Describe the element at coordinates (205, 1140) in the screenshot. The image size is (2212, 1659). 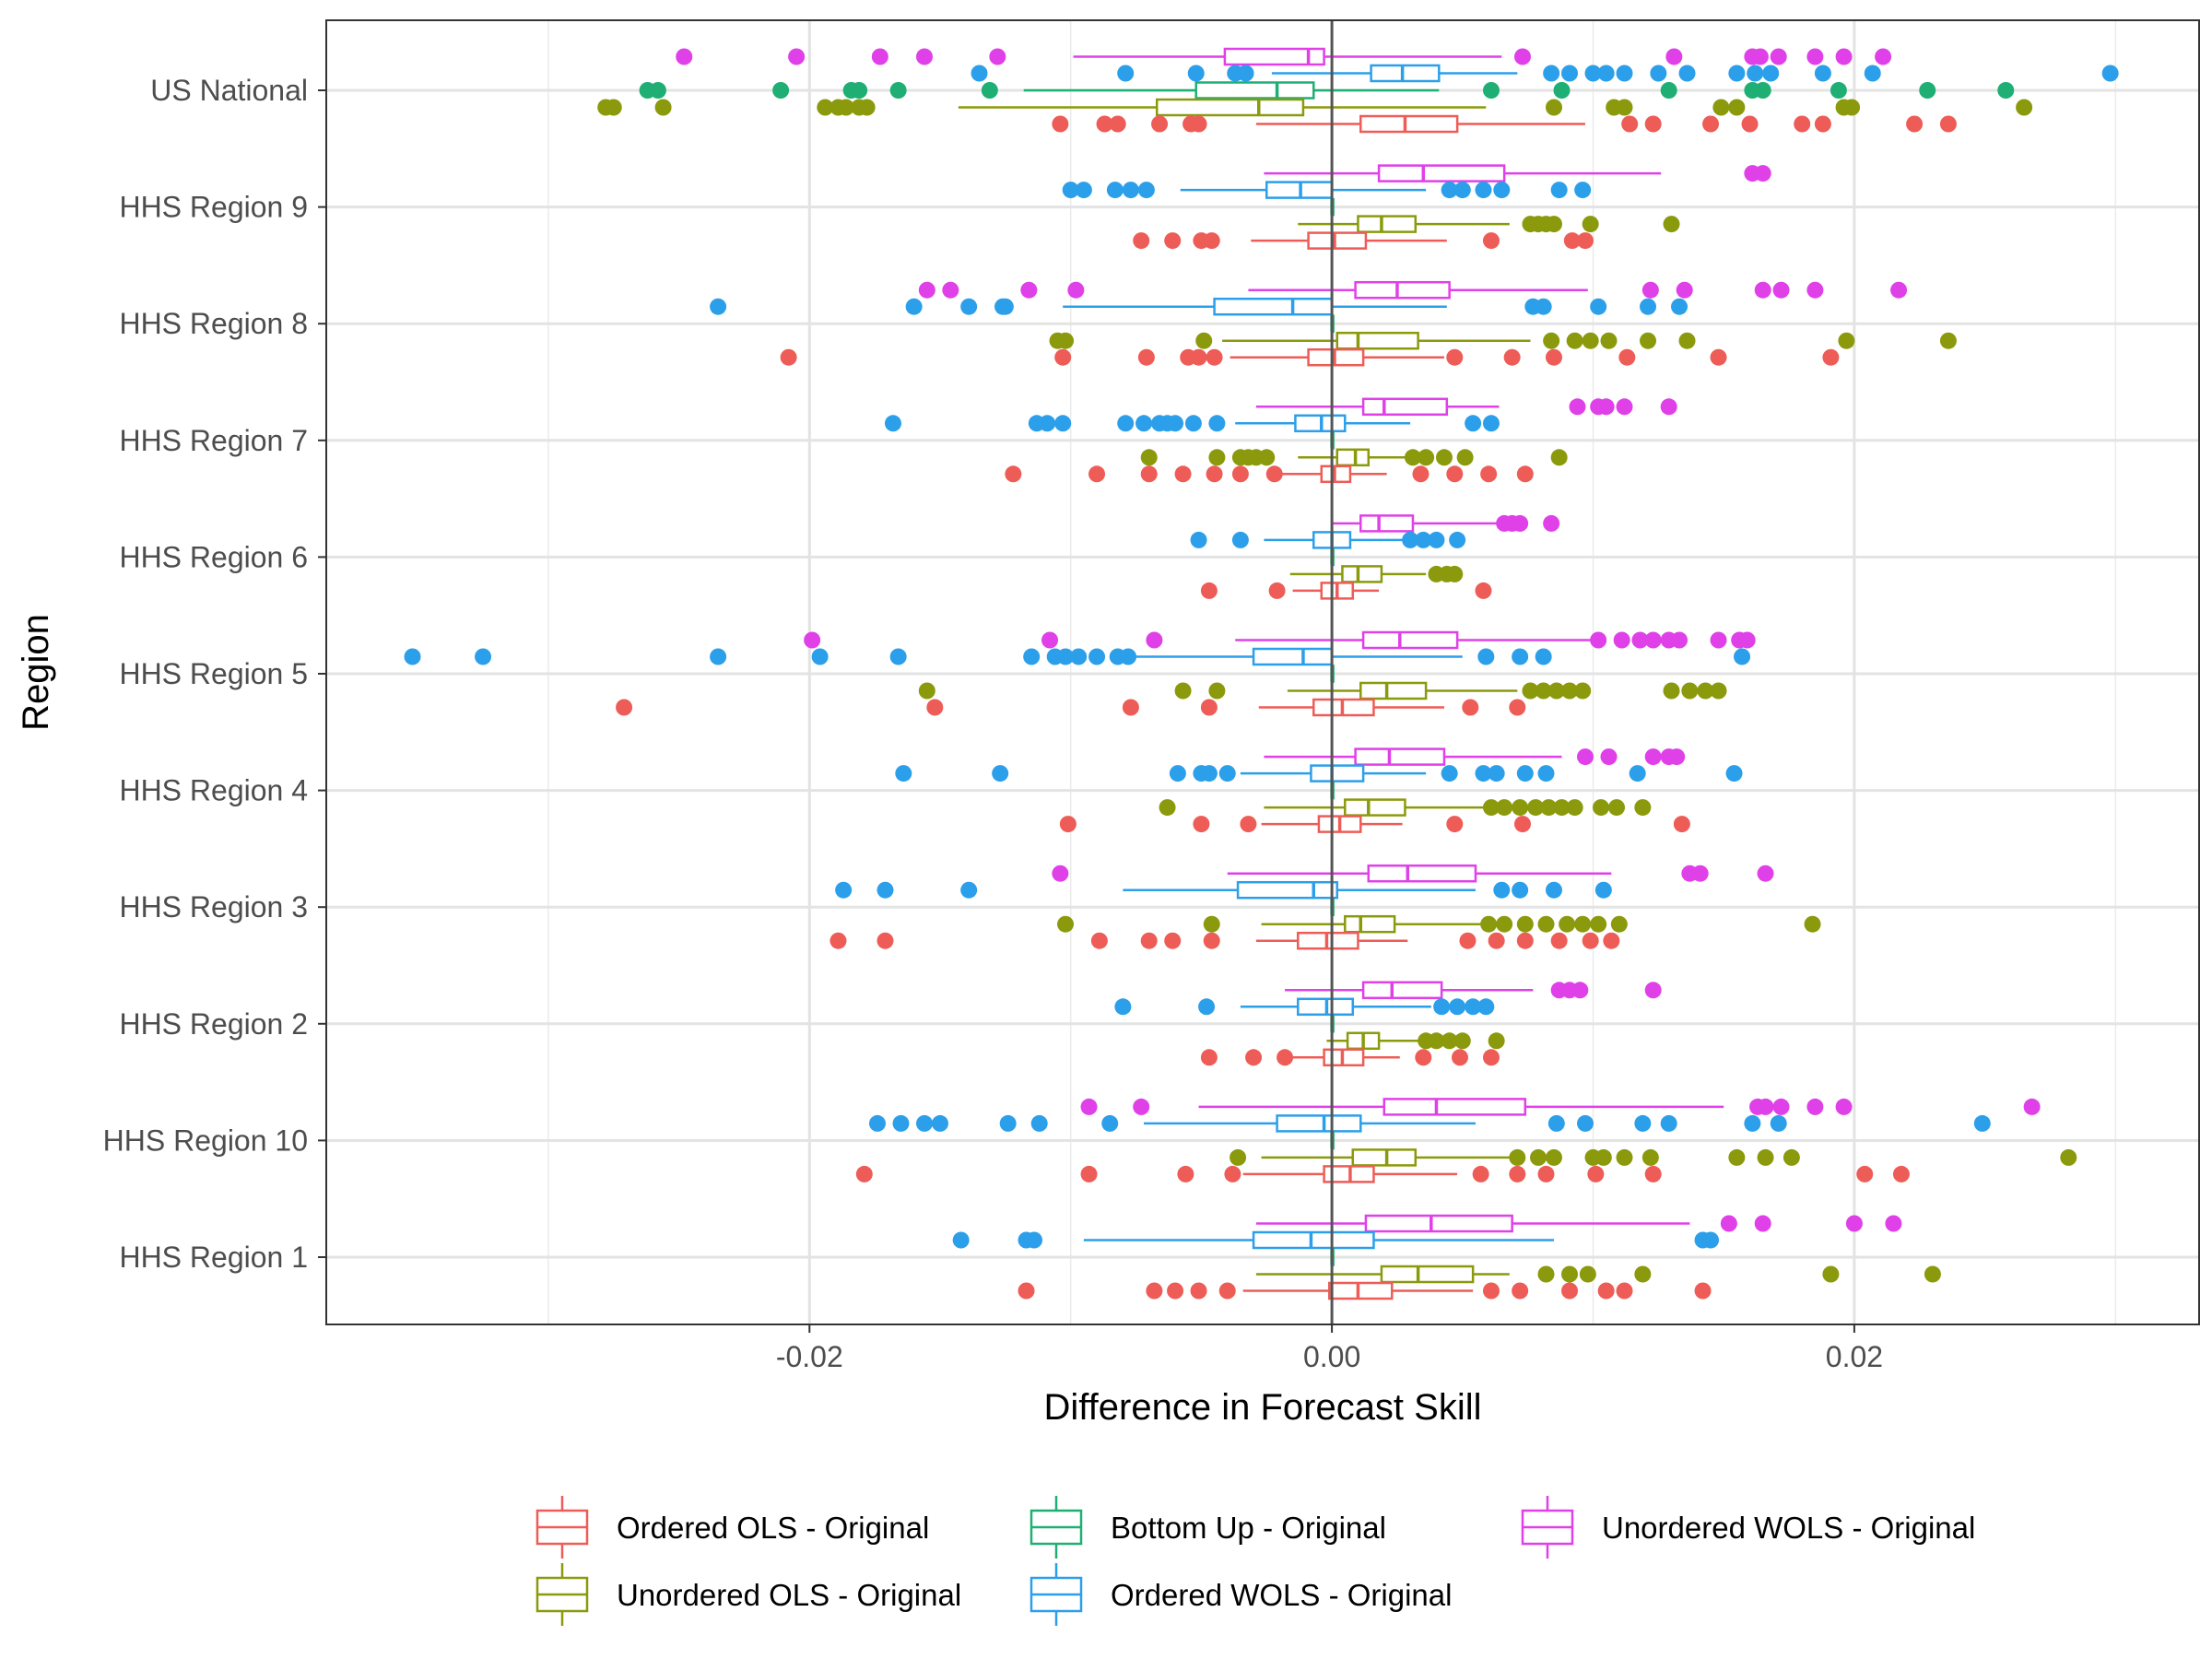
I see `y-tick-label: HHS Region 10` at that location.